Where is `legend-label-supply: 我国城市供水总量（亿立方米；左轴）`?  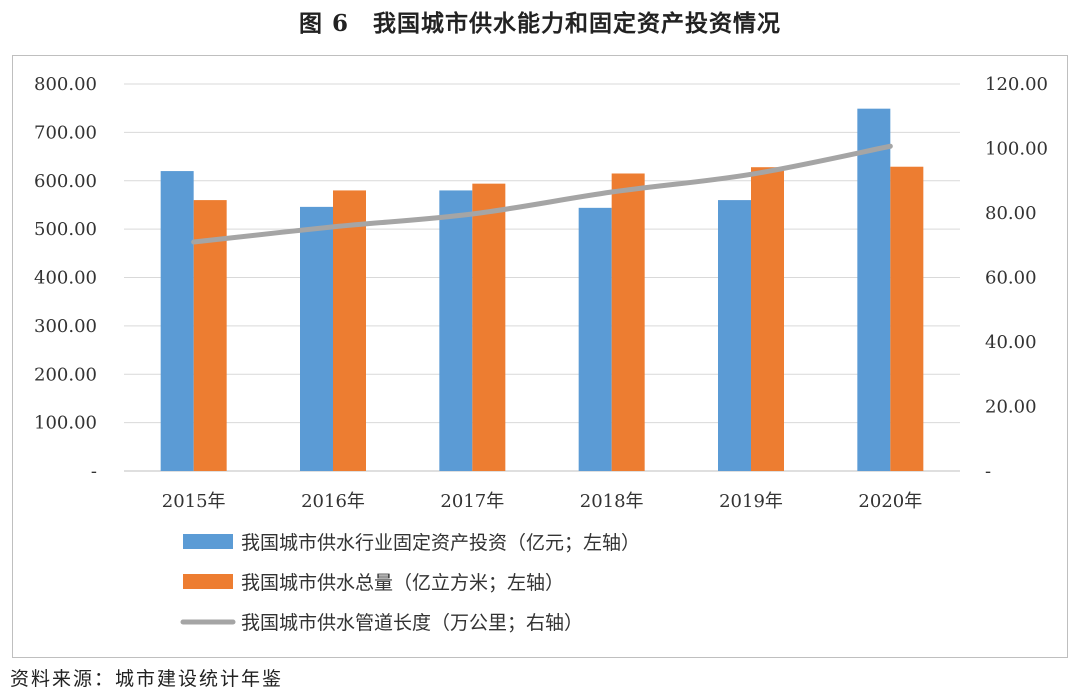
legend-label-supply: 我国城市供水总量（亿立方米；左轴） is located at coordinates (402, 583).